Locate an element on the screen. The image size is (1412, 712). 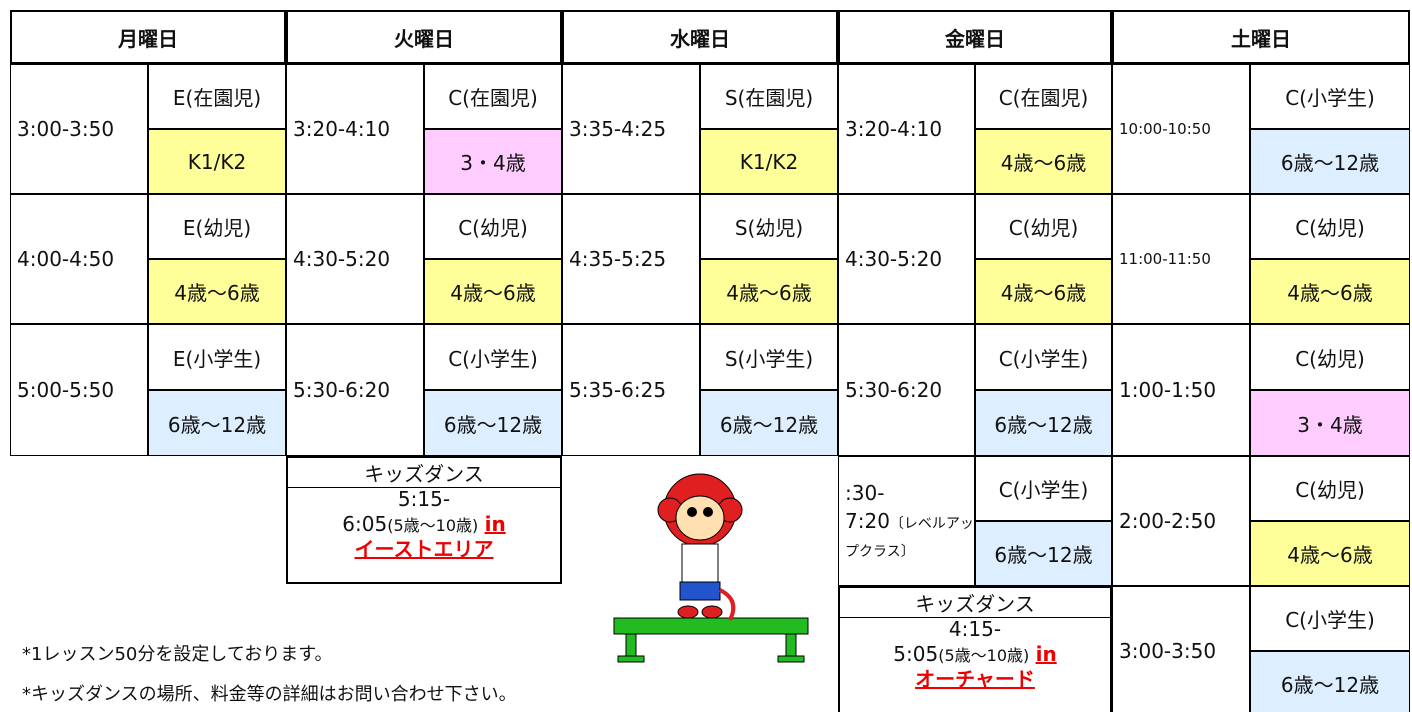
day-header: 金曜日 is located at coordinates (975, 37).